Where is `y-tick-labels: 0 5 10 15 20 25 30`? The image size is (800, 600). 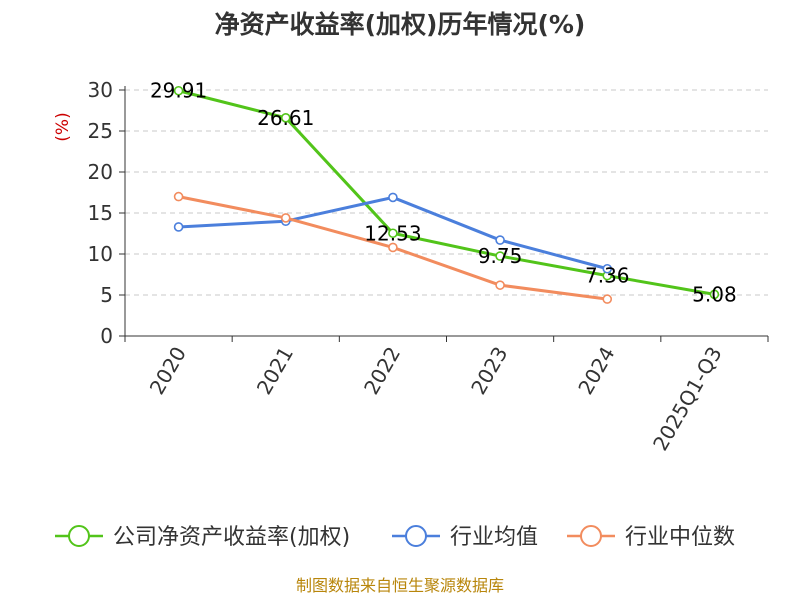
y-tick-labels: 0 5 10 15 20 25 30 is located at coordinates (100, 213).